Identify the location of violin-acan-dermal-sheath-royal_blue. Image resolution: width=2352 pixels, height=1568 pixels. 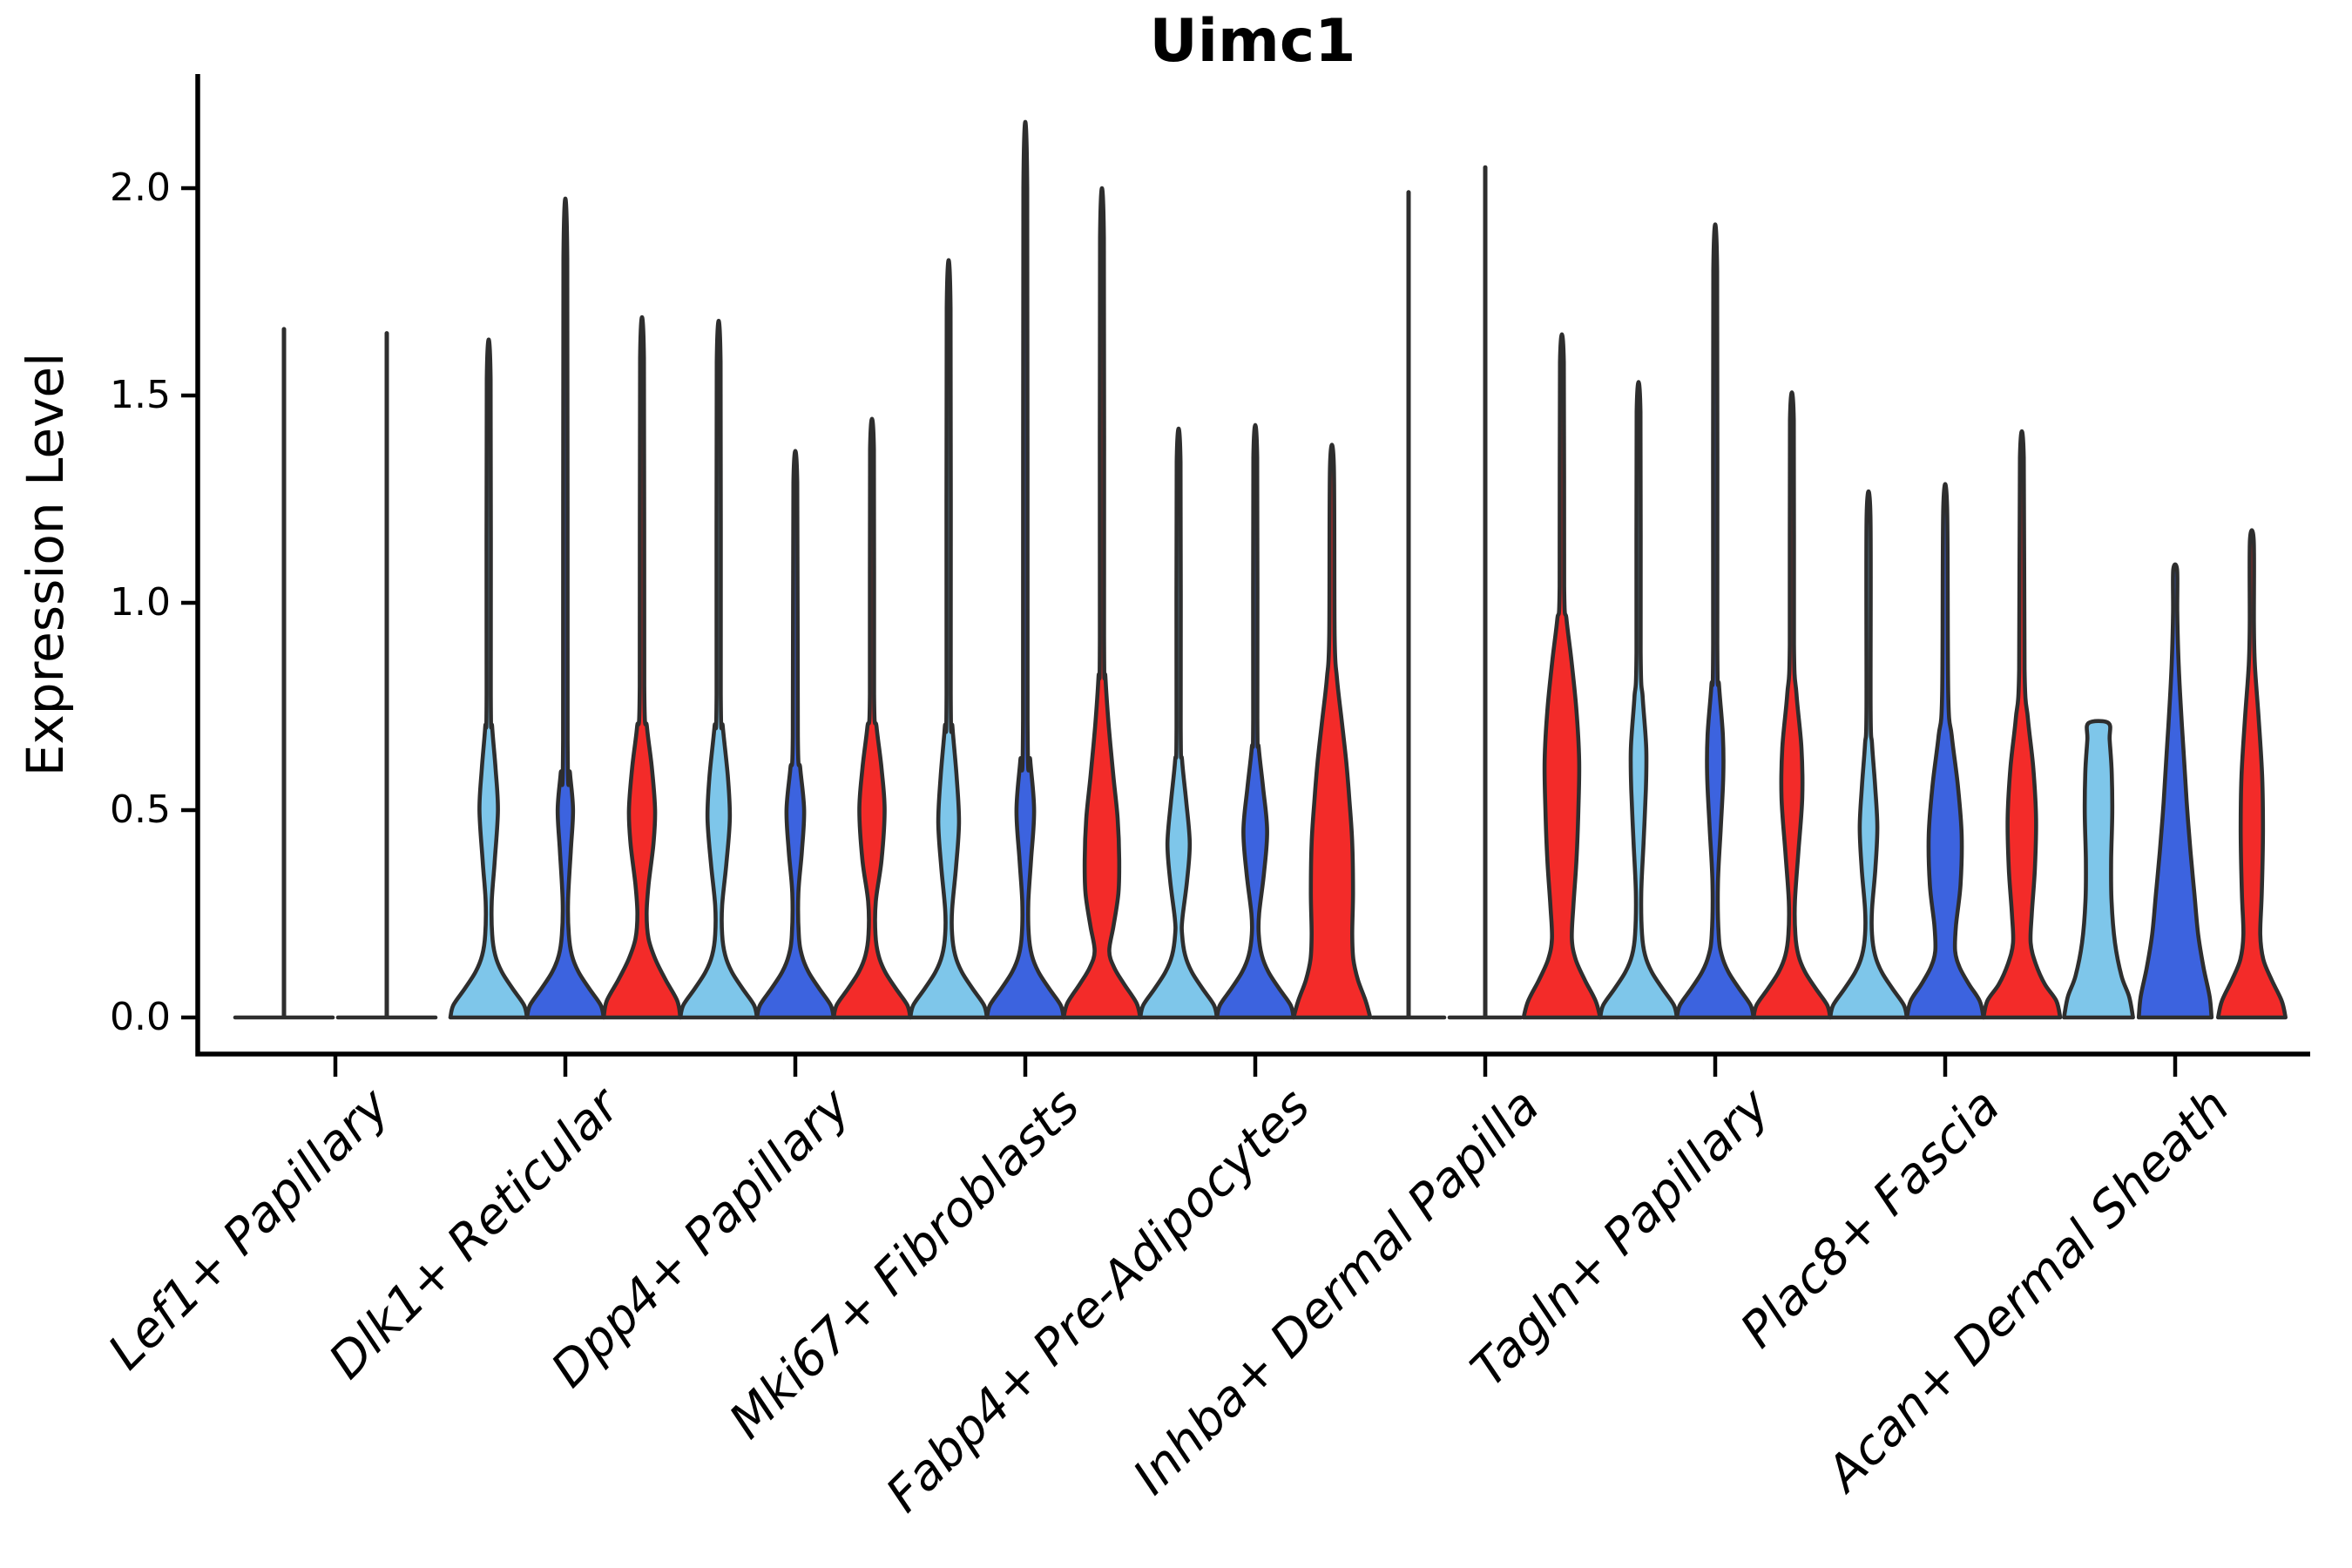
(2175, 791).